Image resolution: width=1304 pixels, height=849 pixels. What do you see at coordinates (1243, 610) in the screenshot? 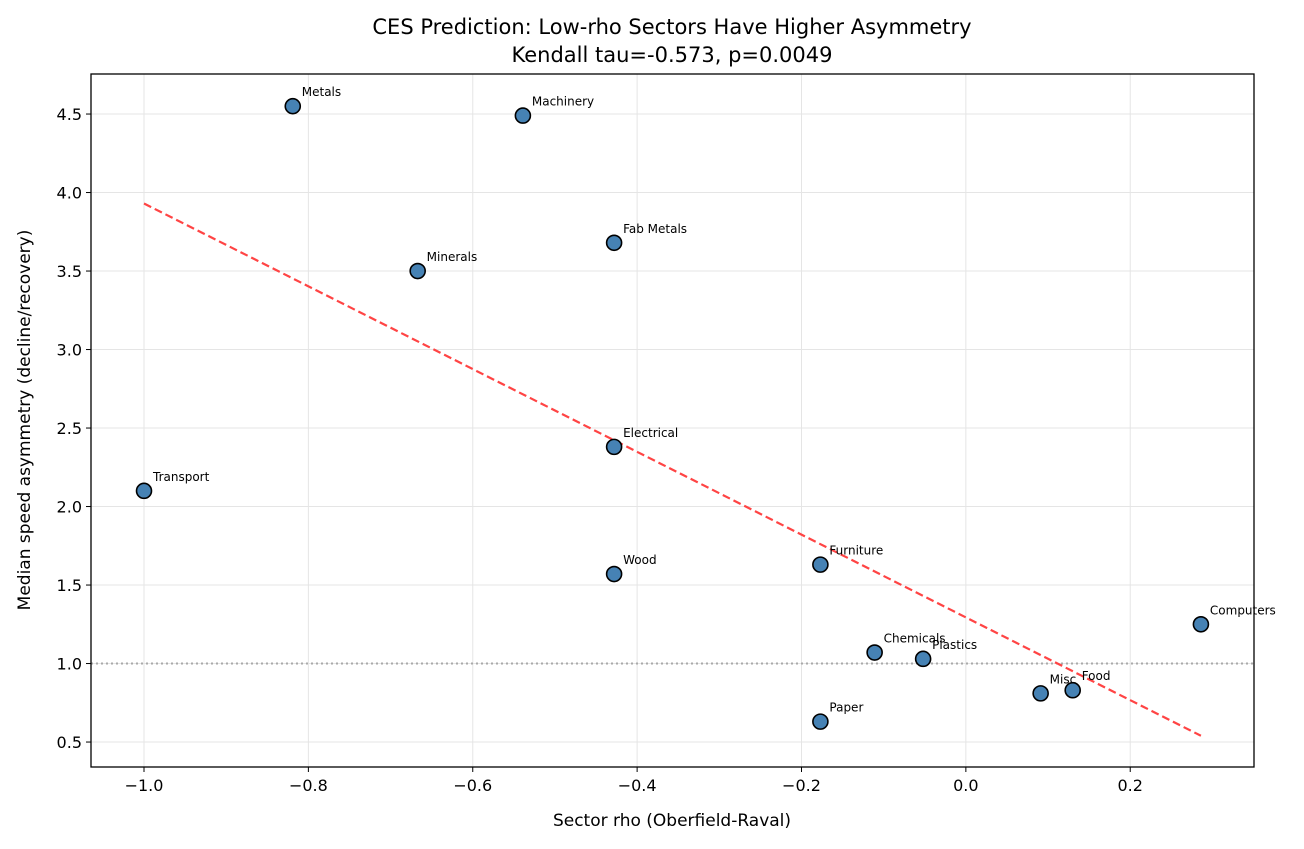
I see `point-label: Computers` at bounding box center [1243, 610].